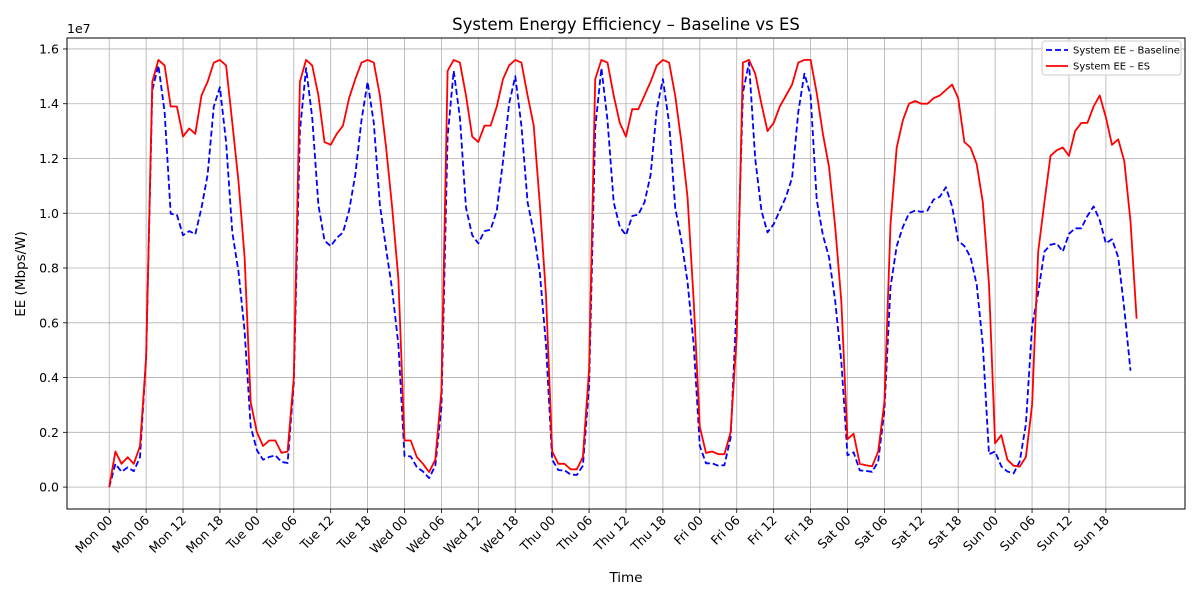  Describe the element at coordinates (574, 533) in the screenshot. I see `x-tick-label: Thu 06` at that location.